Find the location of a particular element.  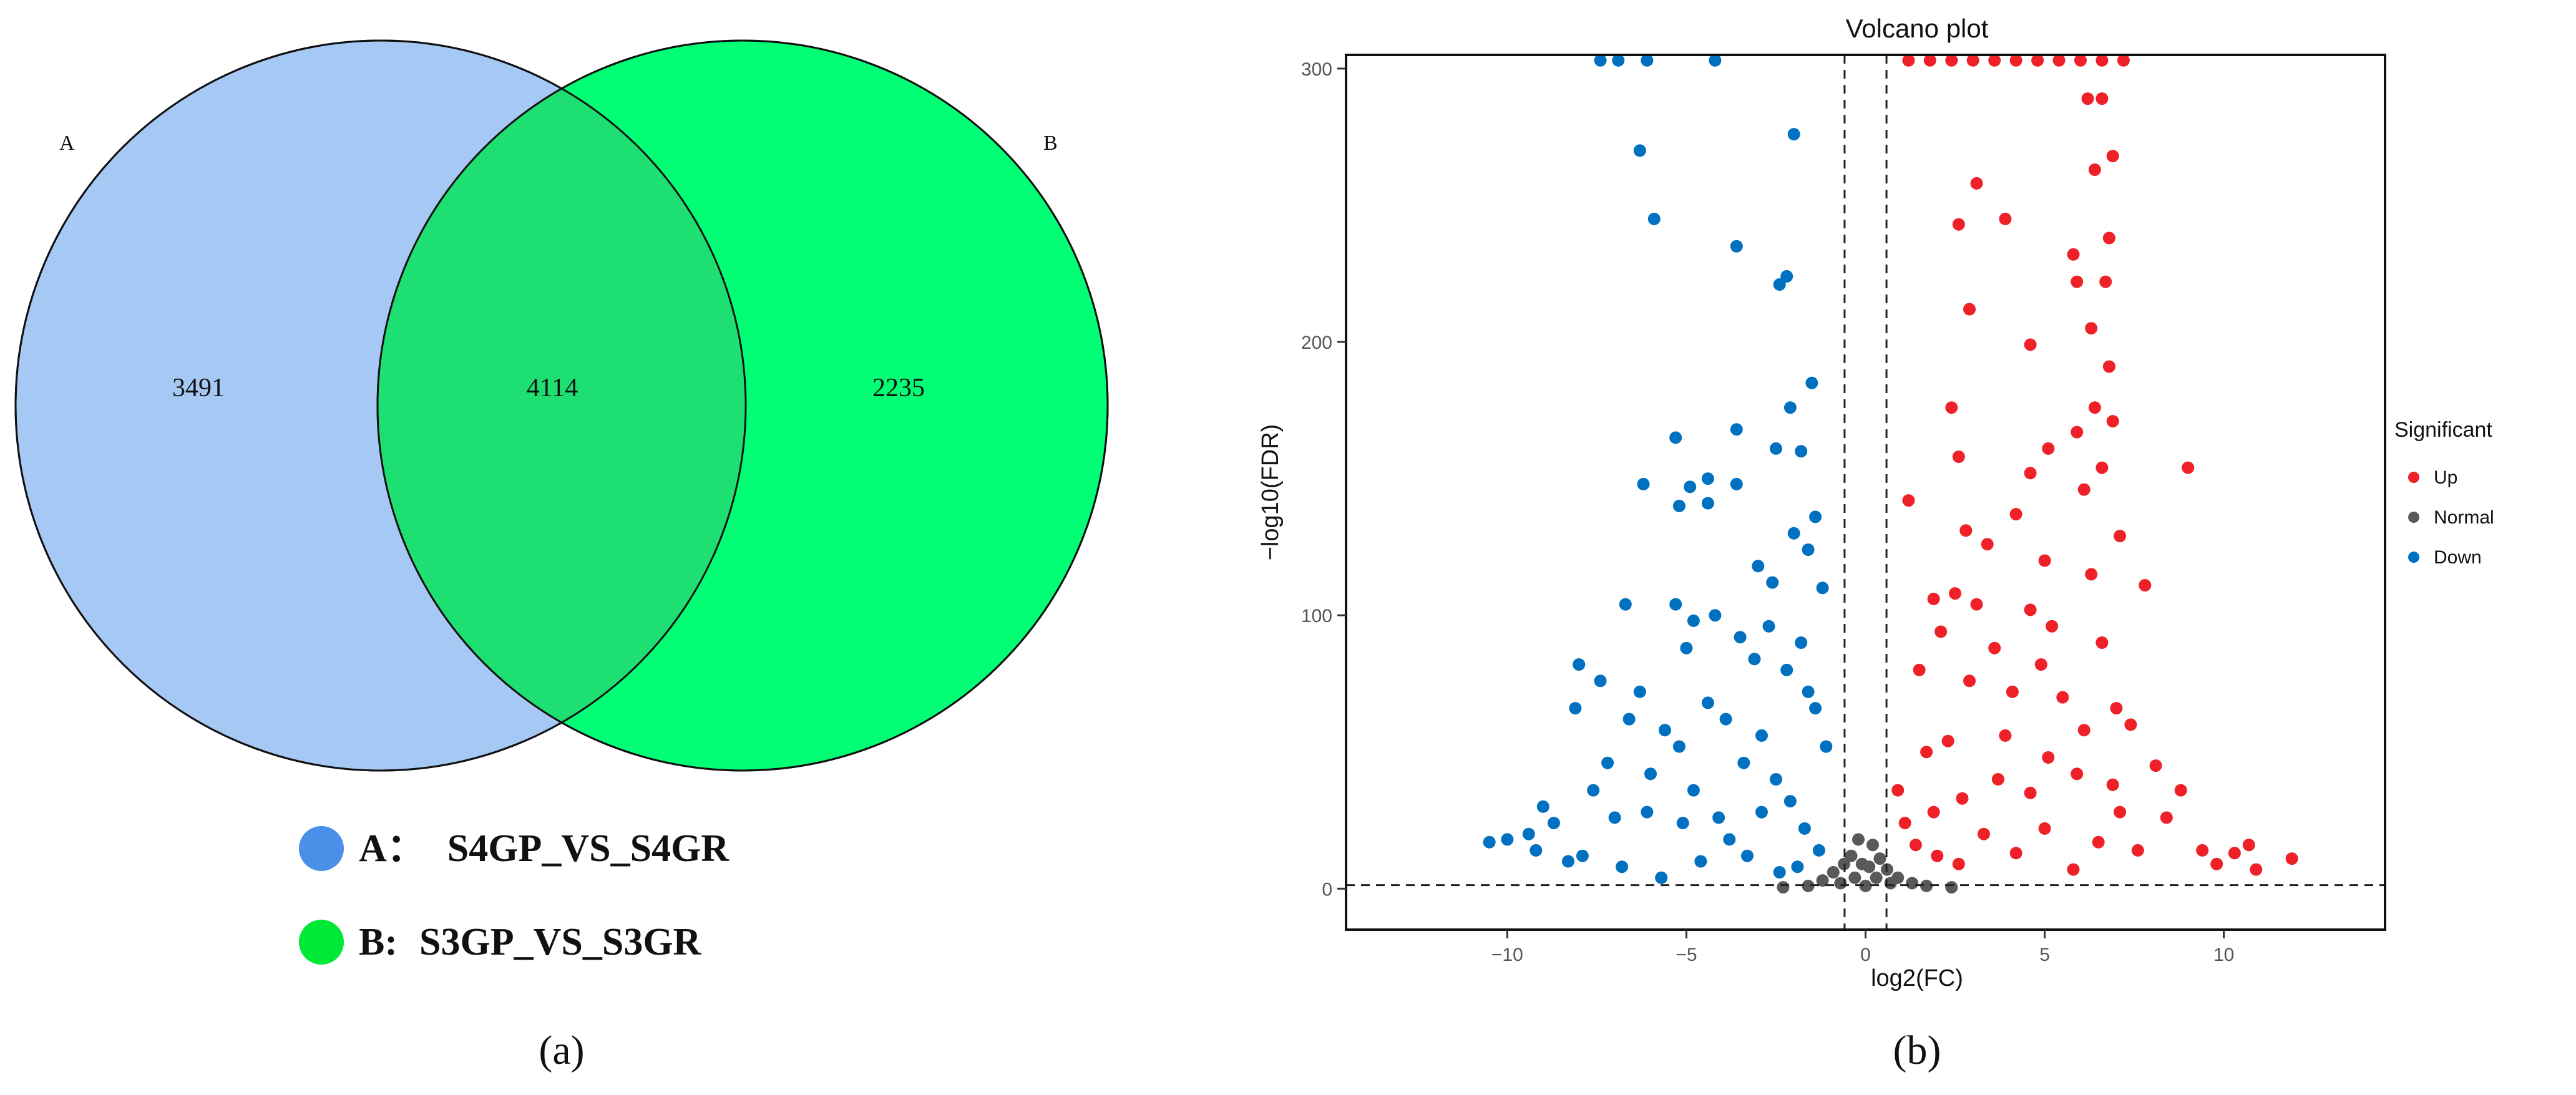

legend-label-down: Down is located at coordinates (2458, 557).